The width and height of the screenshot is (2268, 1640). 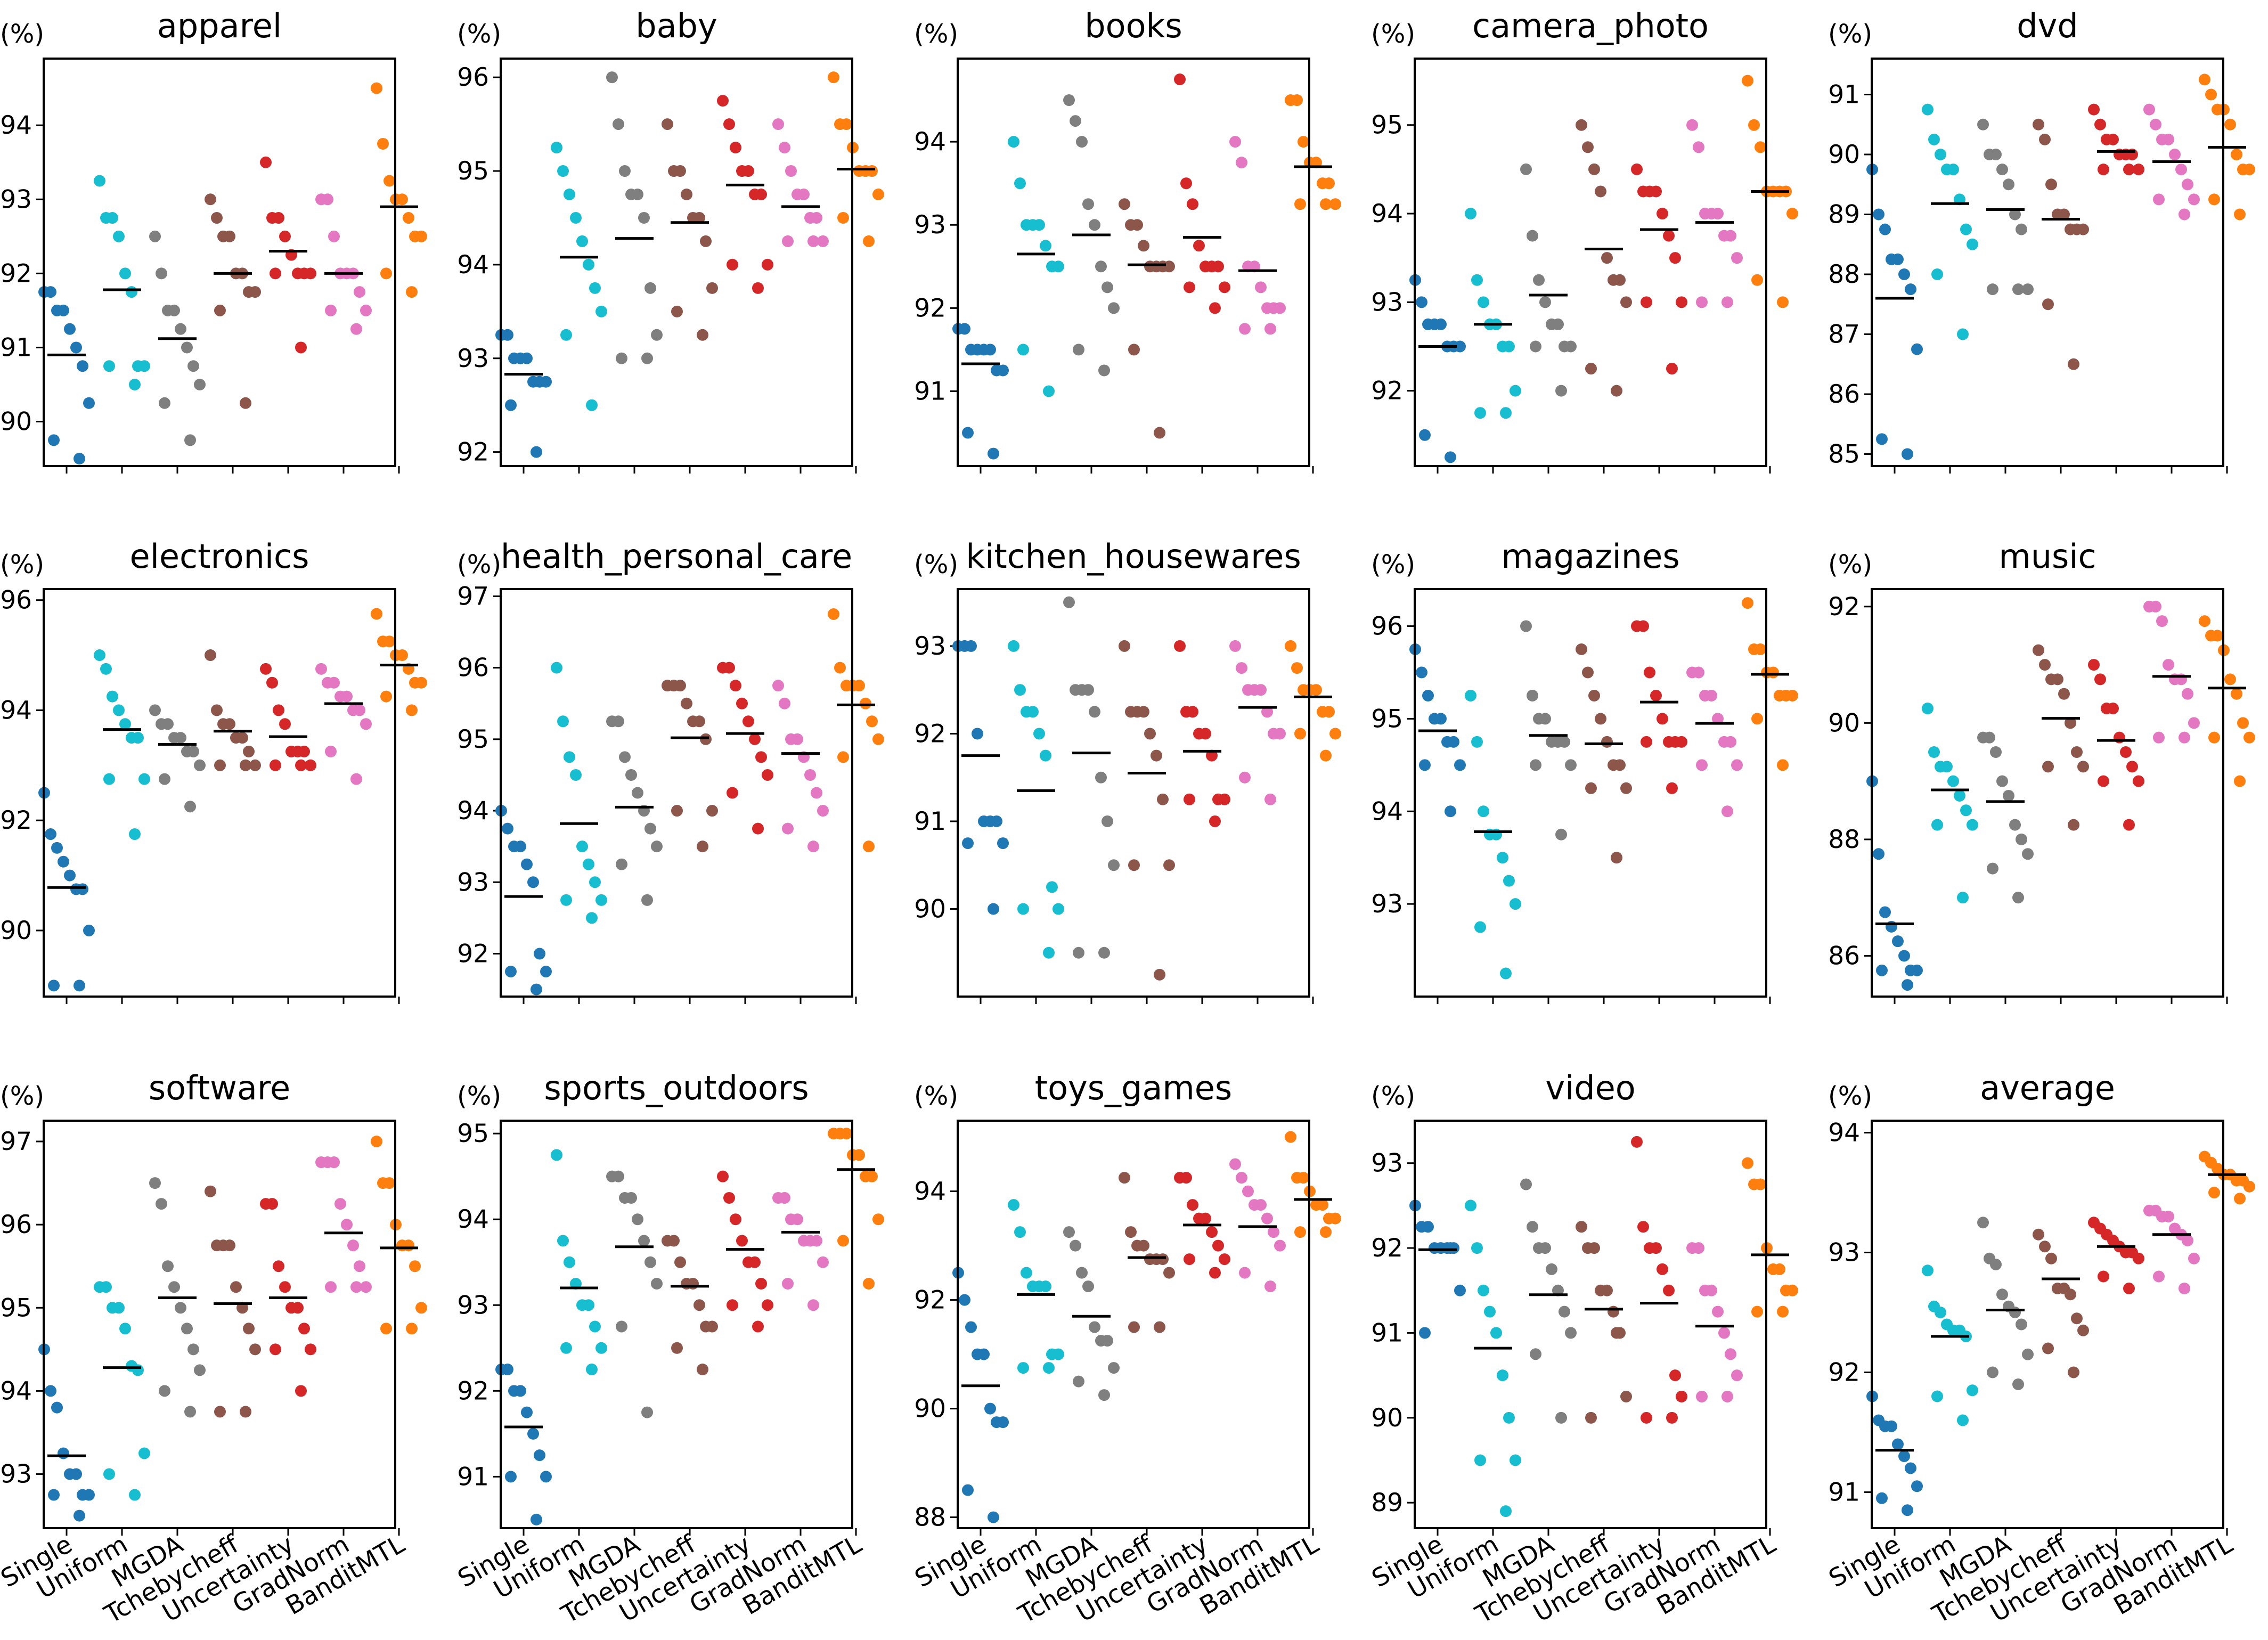 I want to click on y-tick-label: 88, so click(x=1844, y=274).